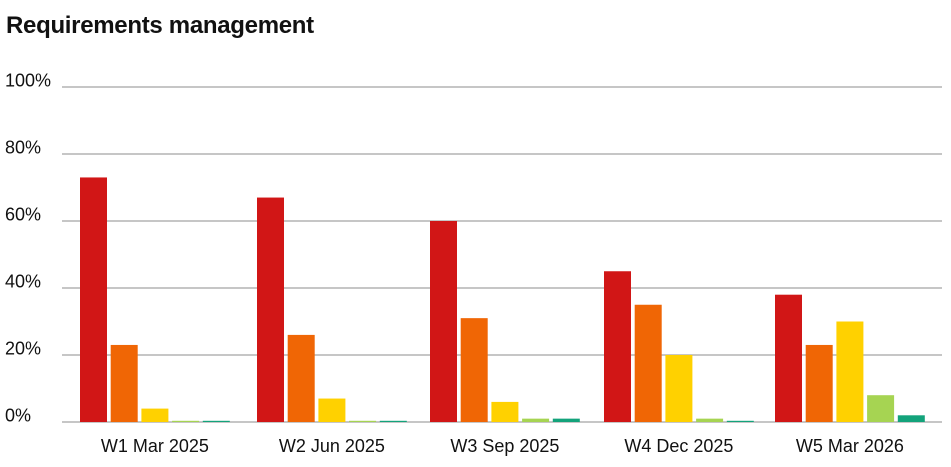 This screenshot has width=951, height=467. Describe the element at coordinates (155, 446) in the screenshot. I see `x-category-label: W1 Mar 2025` at that location.